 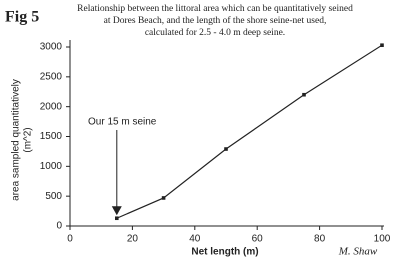 What do you see at coordinates (382, 239) in the screenshot?
I see `x-tick-label: 100` at bounding box center [382, 239].